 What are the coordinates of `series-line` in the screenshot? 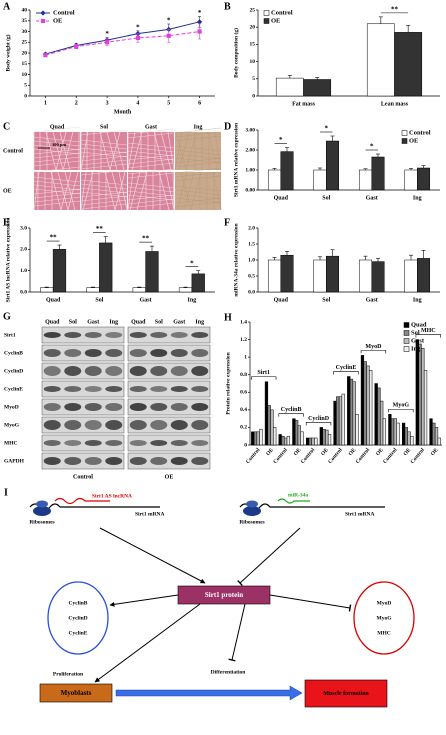 It's located at (122, 38).